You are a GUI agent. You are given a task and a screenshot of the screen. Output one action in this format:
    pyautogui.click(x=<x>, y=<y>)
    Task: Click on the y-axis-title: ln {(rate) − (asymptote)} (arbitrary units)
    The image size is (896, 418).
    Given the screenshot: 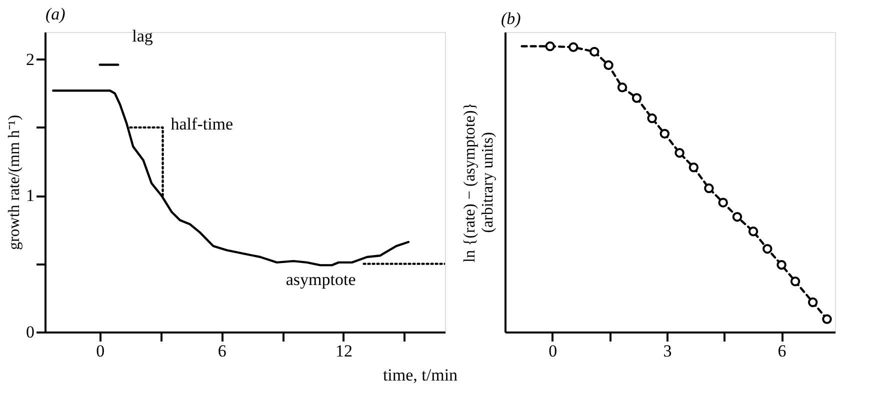 What is the action you would take?
    pyautogui.click(x=479, y=182)
    